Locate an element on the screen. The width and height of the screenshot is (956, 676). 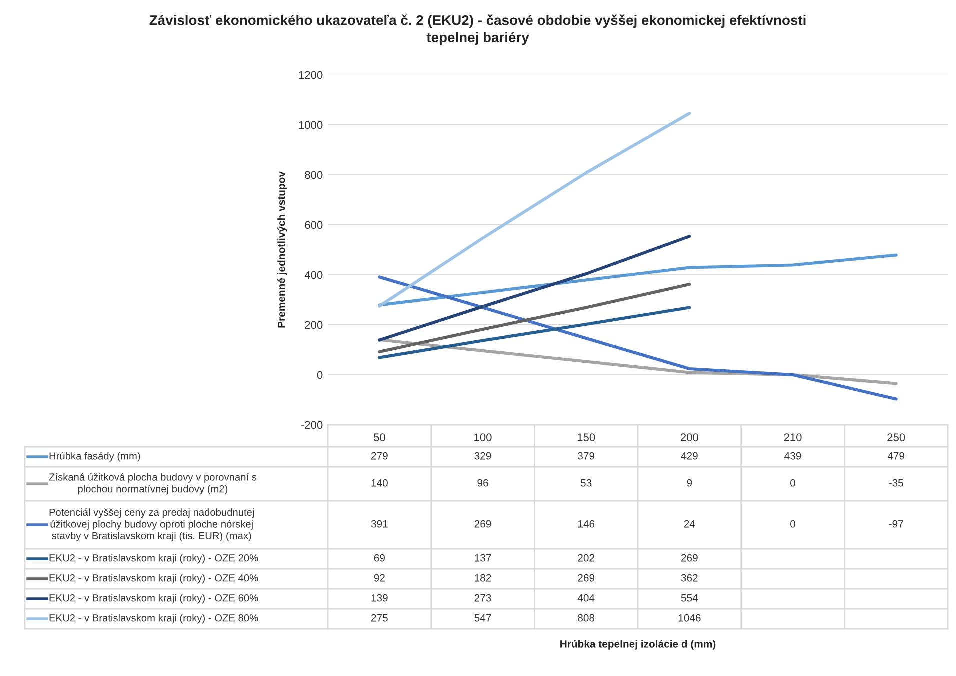
data-label: 439 is located at coordinates (793, 456).